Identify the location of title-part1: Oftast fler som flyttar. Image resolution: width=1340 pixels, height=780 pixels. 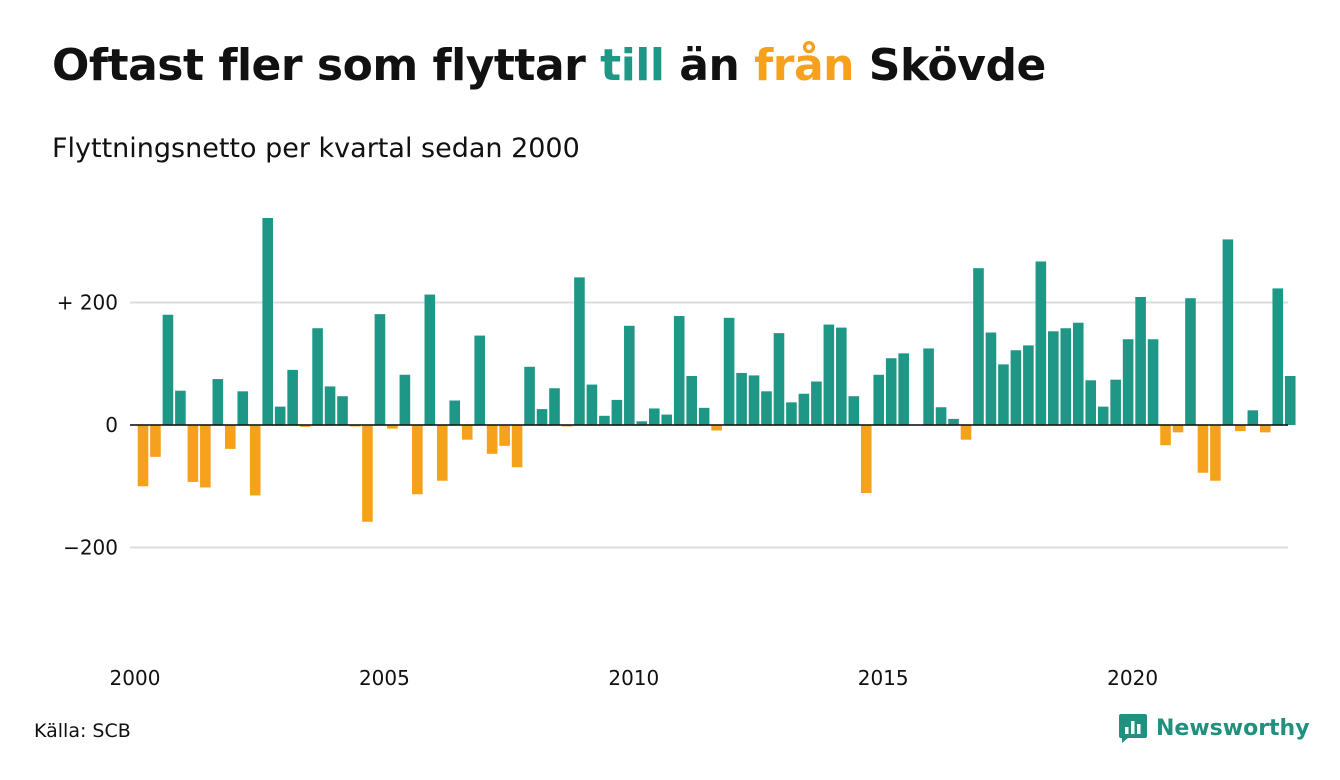
(326, 65).